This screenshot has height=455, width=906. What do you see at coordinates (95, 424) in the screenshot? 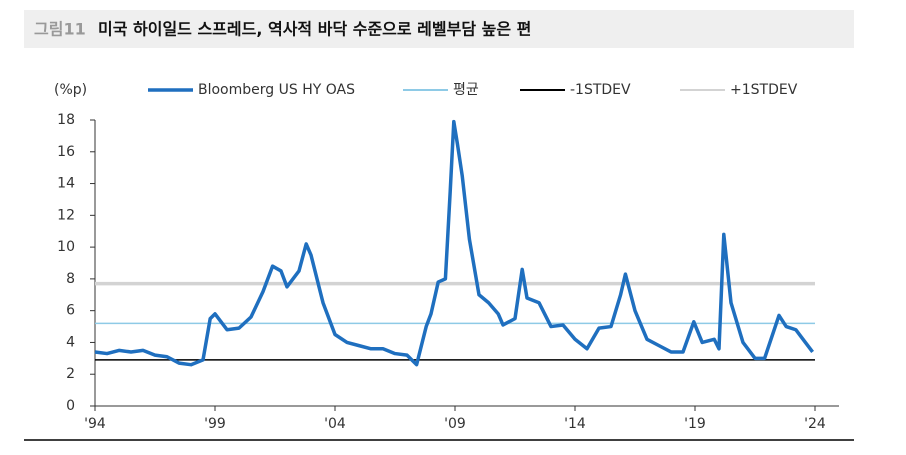
I see `x-tick-label: '94` at bounding box center [95, 424].